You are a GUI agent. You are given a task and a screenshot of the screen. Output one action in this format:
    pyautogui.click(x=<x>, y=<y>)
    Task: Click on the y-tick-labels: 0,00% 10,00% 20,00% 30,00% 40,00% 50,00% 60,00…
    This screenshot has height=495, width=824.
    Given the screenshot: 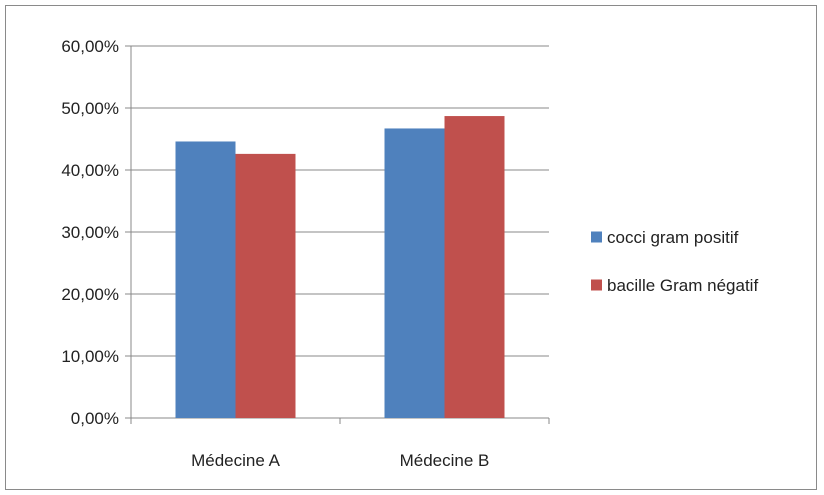 What is the action you would take?
    pyautogui.click(x=90, y=232)
    